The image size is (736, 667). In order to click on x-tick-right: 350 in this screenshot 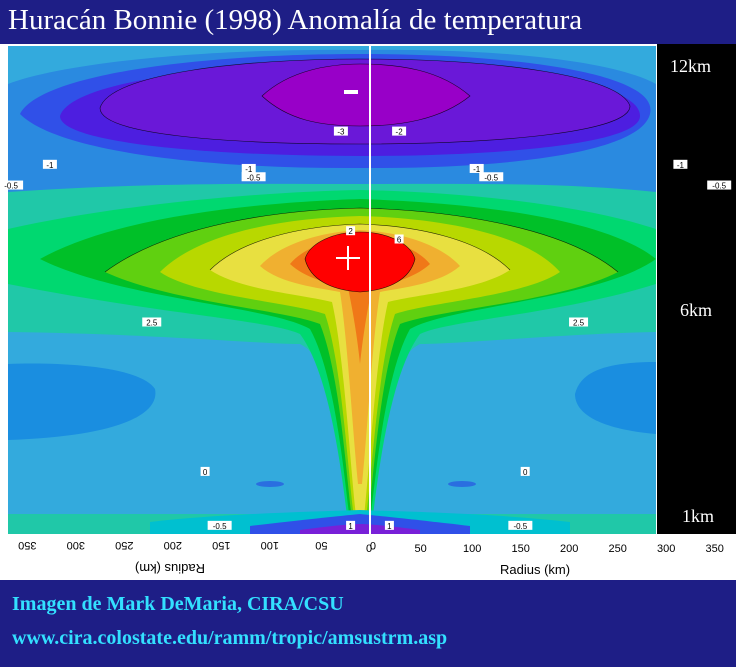, I will do `click(715, 549)`.